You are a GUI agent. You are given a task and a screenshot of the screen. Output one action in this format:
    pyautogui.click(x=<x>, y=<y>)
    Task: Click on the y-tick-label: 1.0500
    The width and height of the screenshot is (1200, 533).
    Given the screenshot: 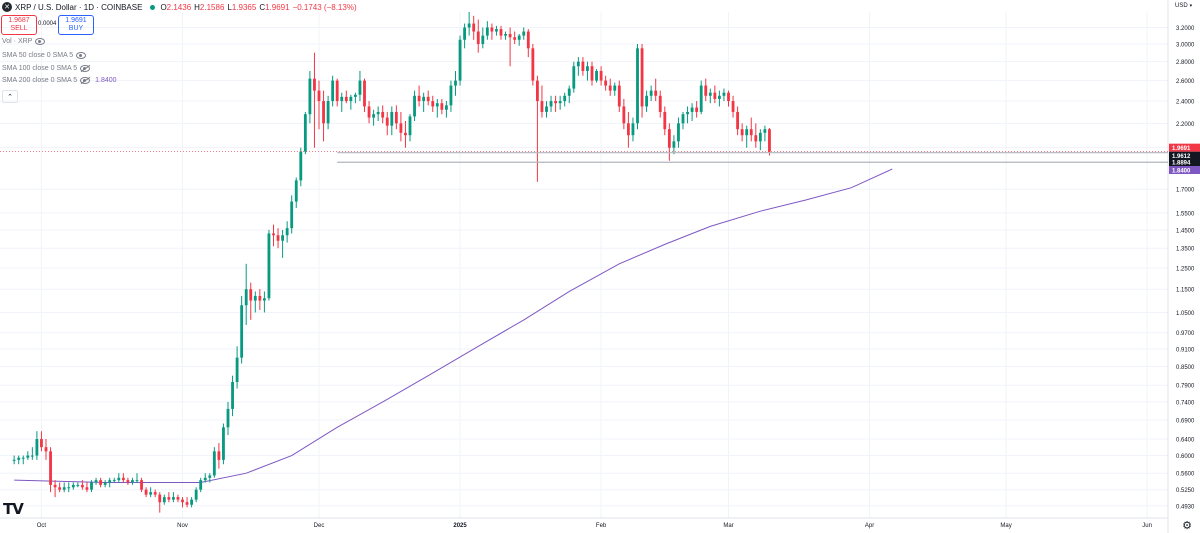 What is the action you would take?
    pyautogui.click(x=1185, y=314)
    